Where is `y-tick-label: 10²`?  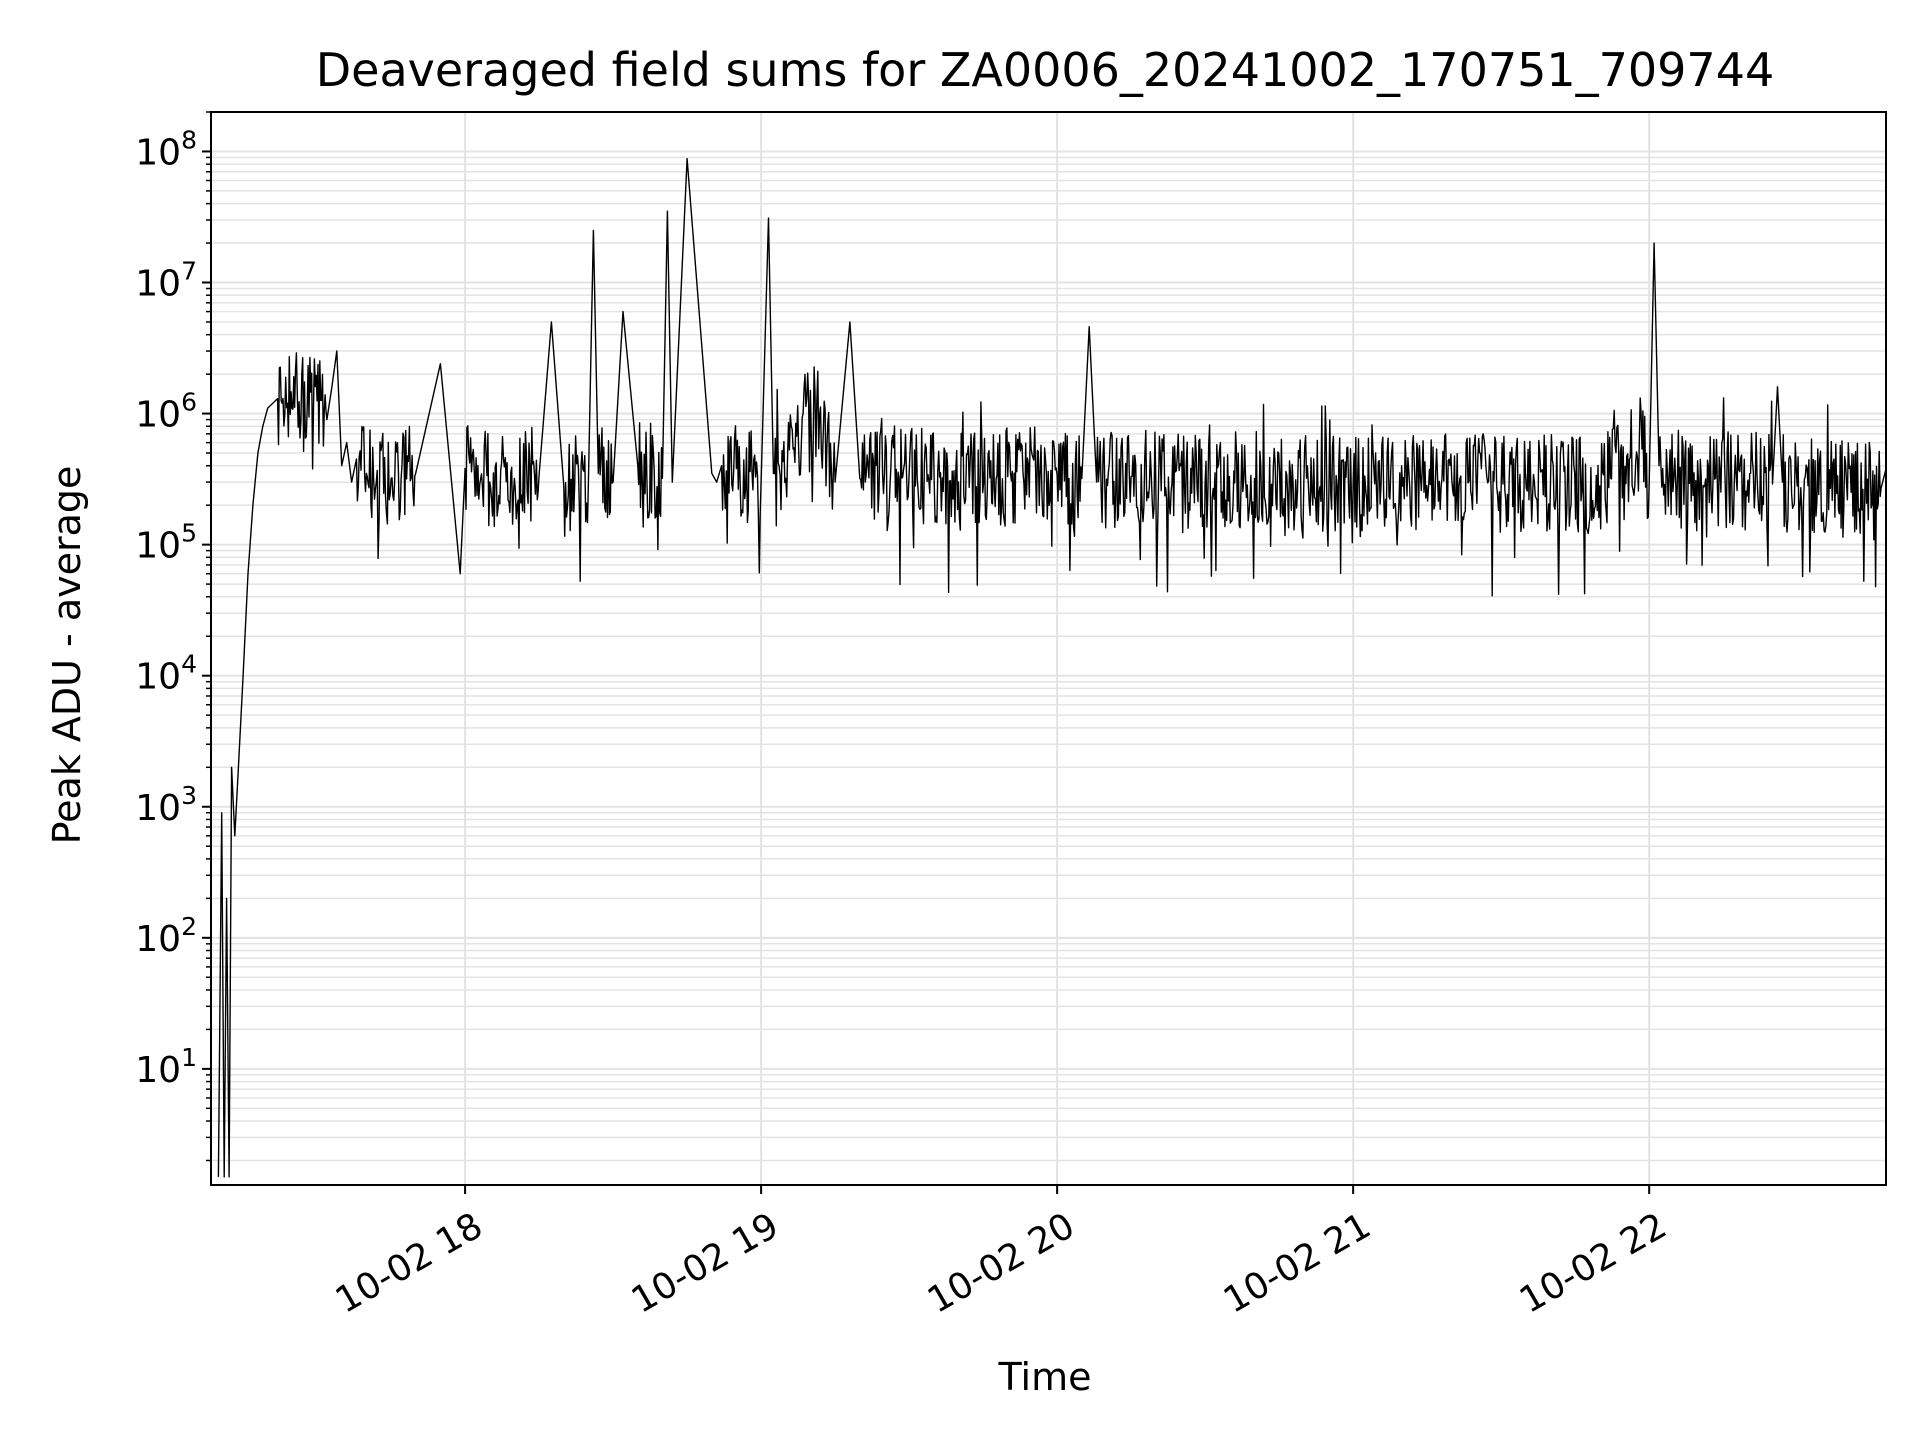
y-tick-label: 10² is located at coordinates (166, 936).